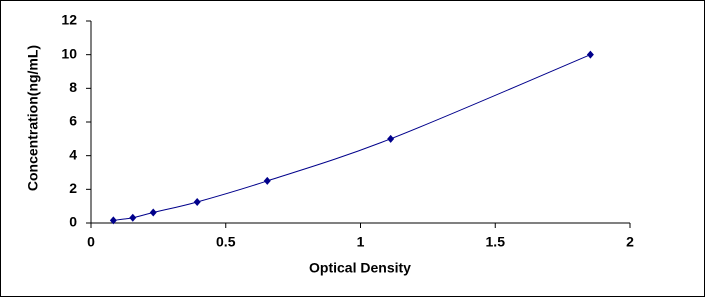 The height and width of the screenshot is (297, 705). I want to click on x-tick-label: 1.5, so click(496, 242).